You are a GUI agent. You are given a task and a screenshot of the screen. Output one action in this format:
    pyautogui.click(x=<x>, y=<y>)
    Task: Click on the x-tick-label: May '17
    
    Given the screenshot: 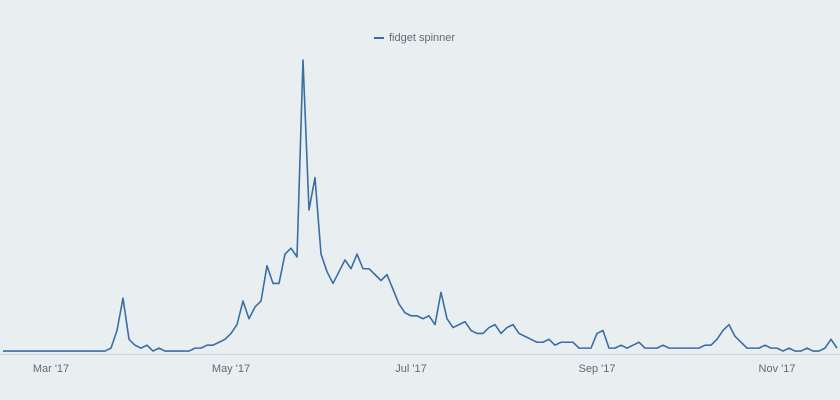 What is the action you would take?
    pyautogui.click(x=231, y=369)
    